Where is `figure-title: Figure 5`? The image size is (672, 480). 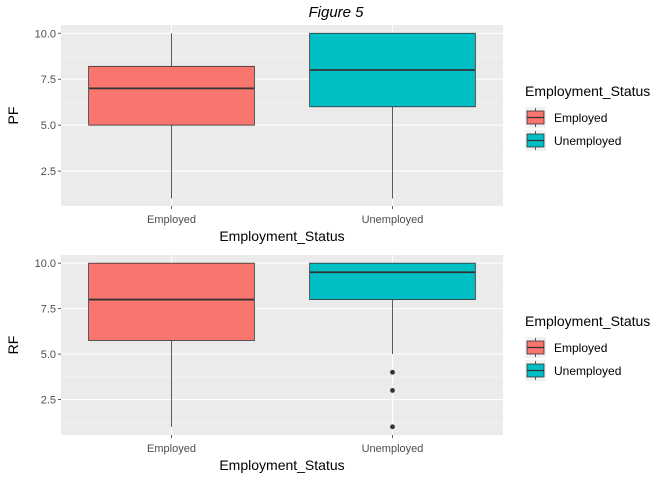
figure-title: Figure 5 is located at coordinates (336, 12).